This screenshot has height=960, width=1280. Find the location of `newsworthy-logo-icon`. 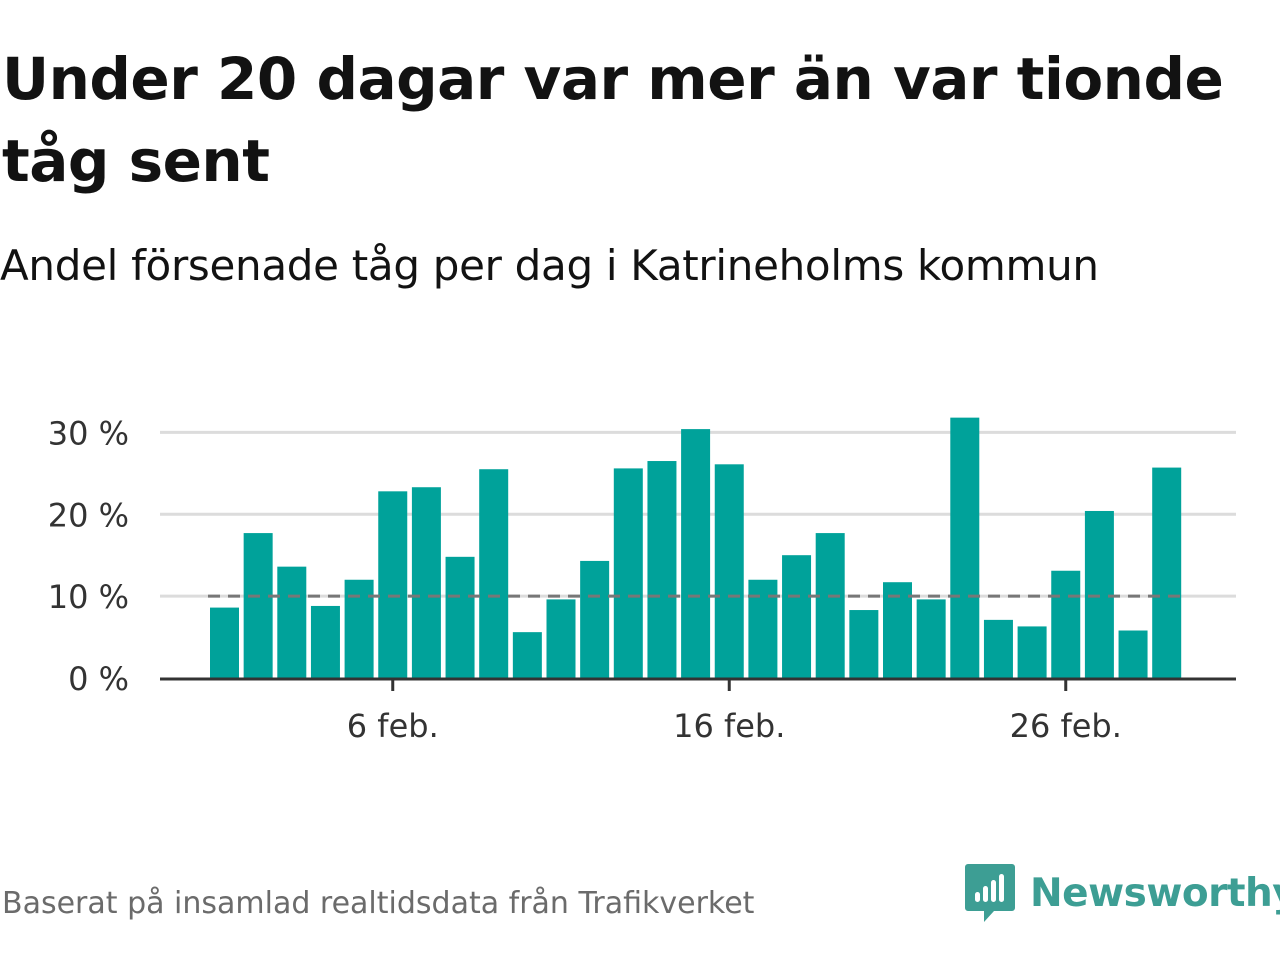

newsworthy-logo-icon is located at coordinates (990, 893).